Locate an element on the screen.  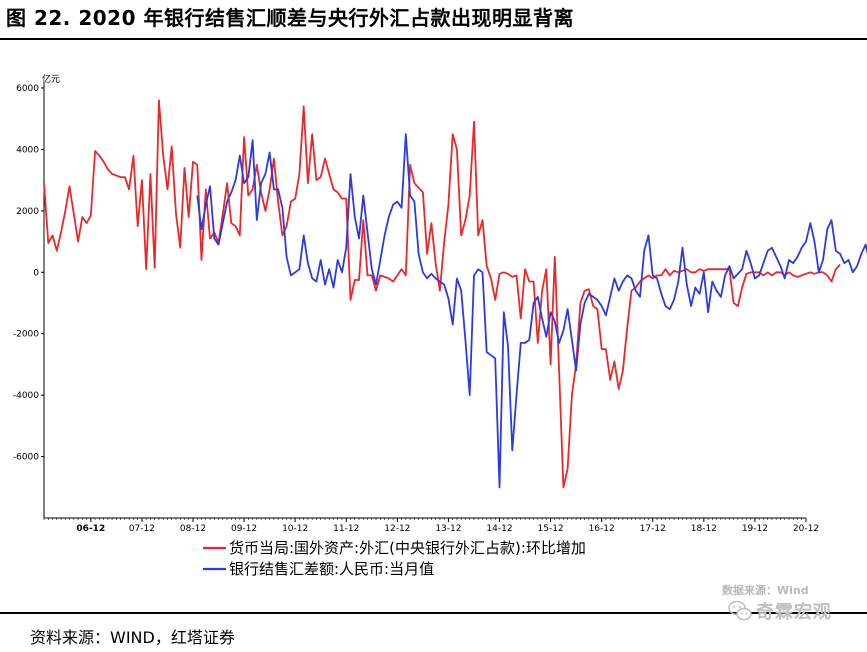
wechat-badge: 奇霖宏观 is located at coordinates (780, 611).